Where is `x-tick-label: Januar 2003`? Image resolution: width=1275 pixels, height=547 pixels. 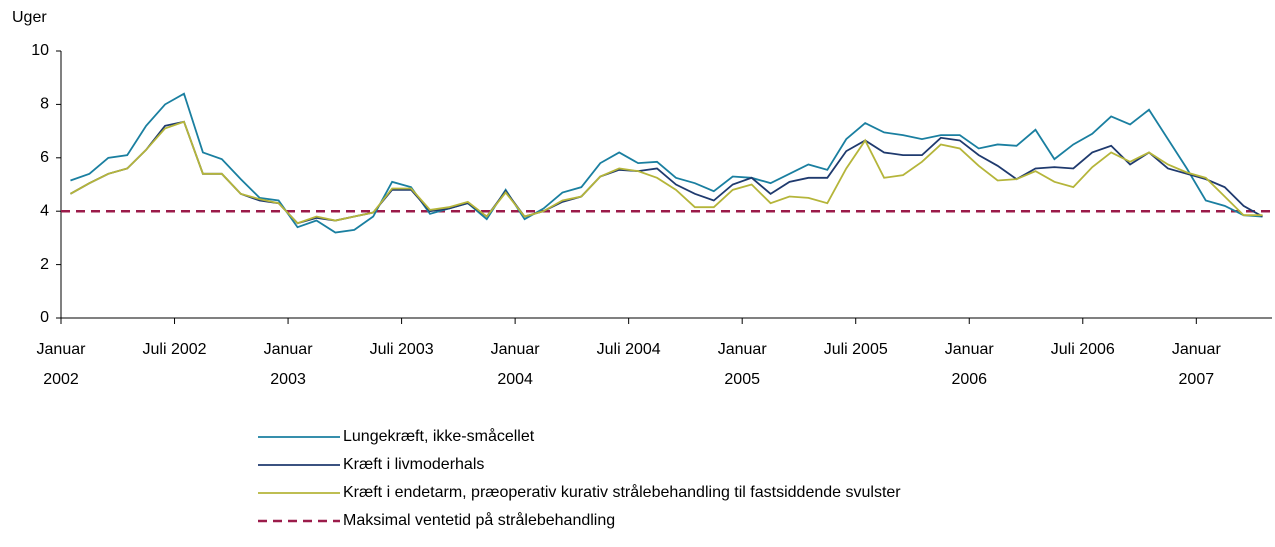
x-tick-label: Januar 2003 is located at coordinates (289, 364).